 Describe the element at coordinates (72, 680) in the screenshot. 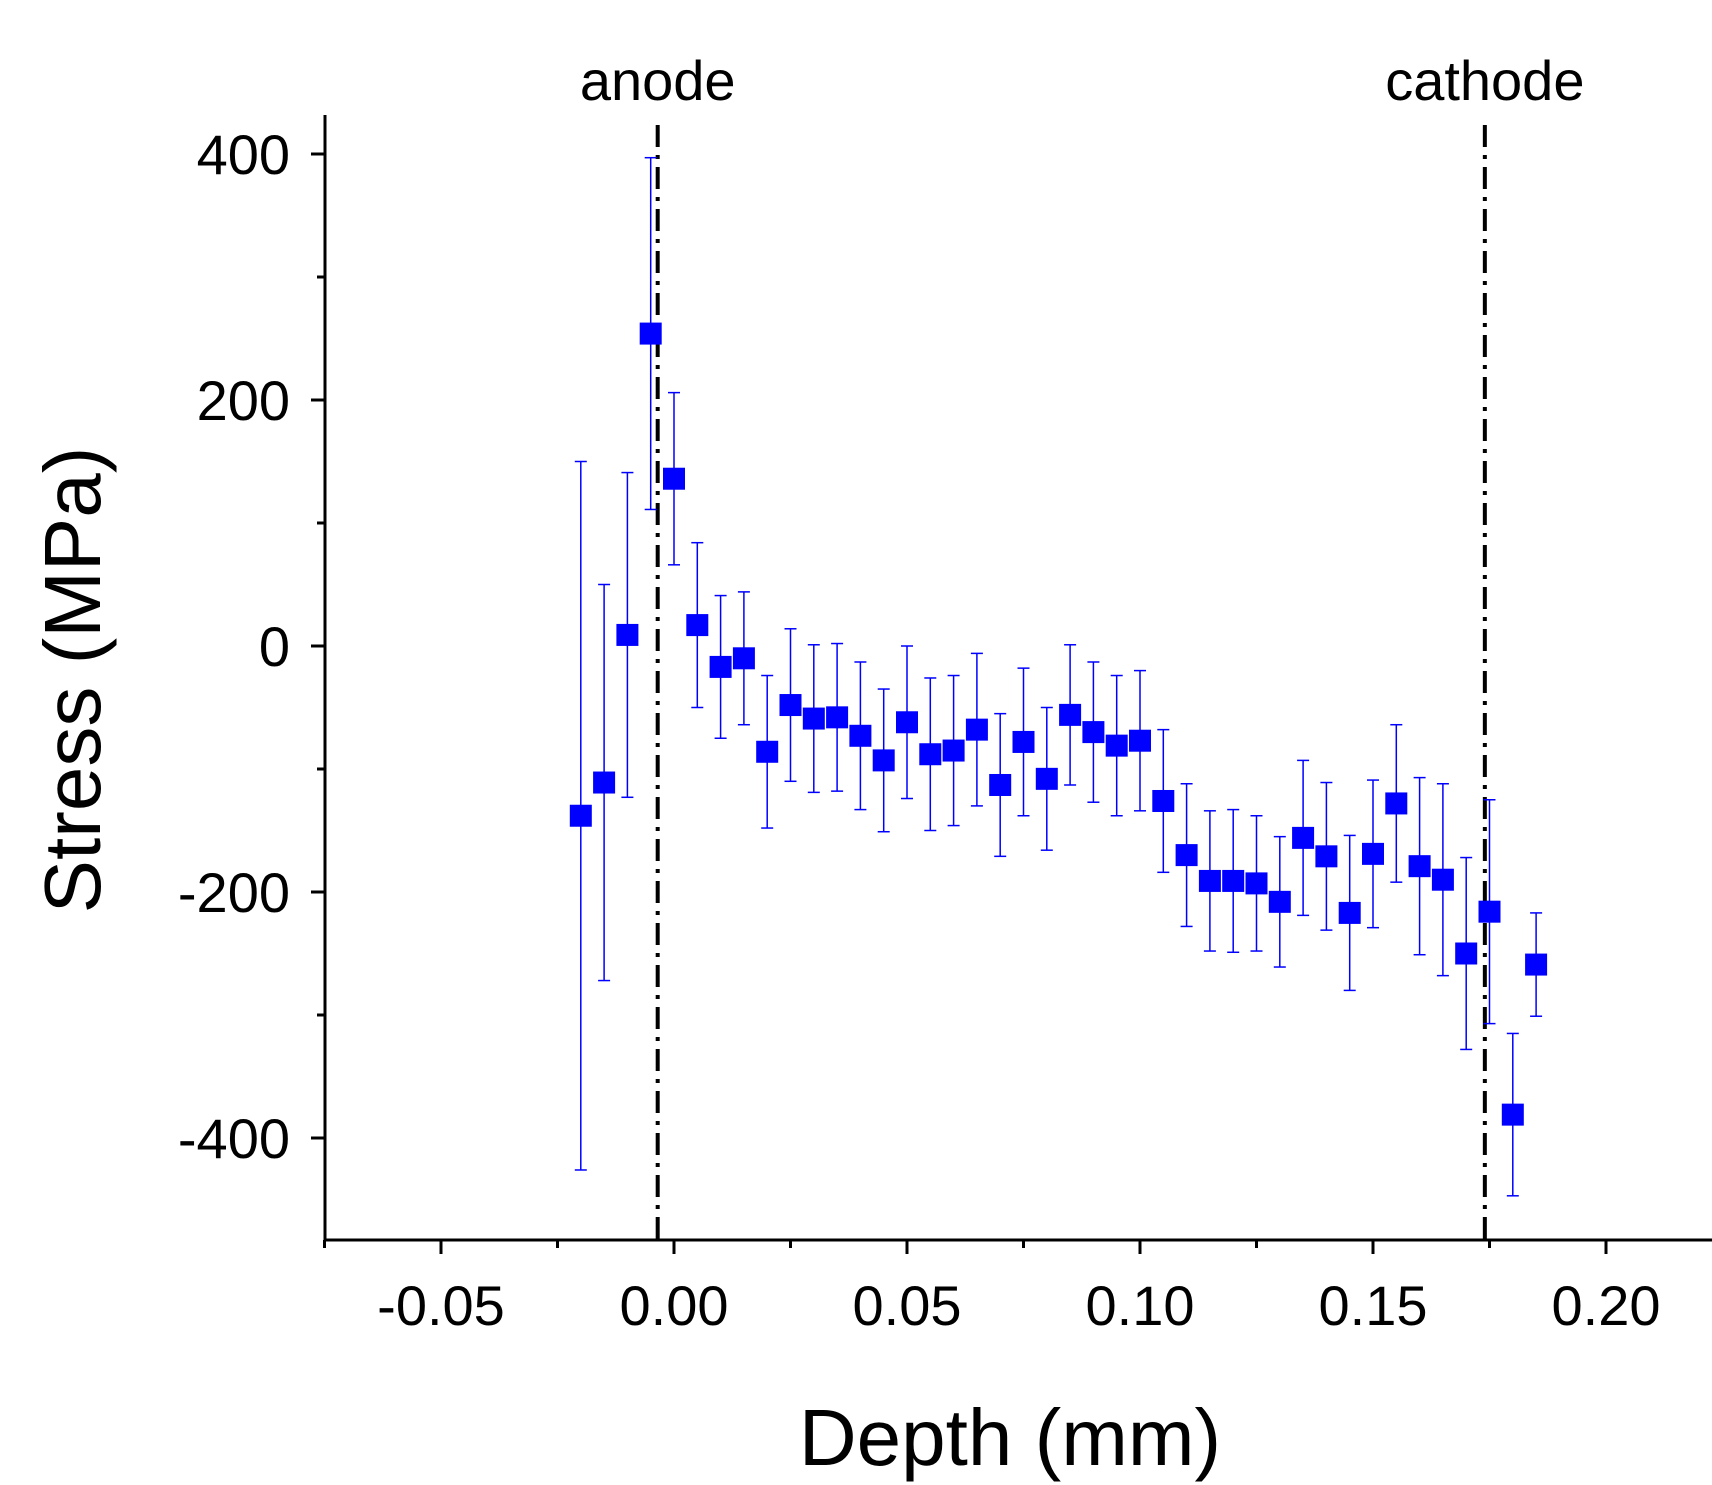

I see `y-axis-title: Stress (MPa)` at that location.